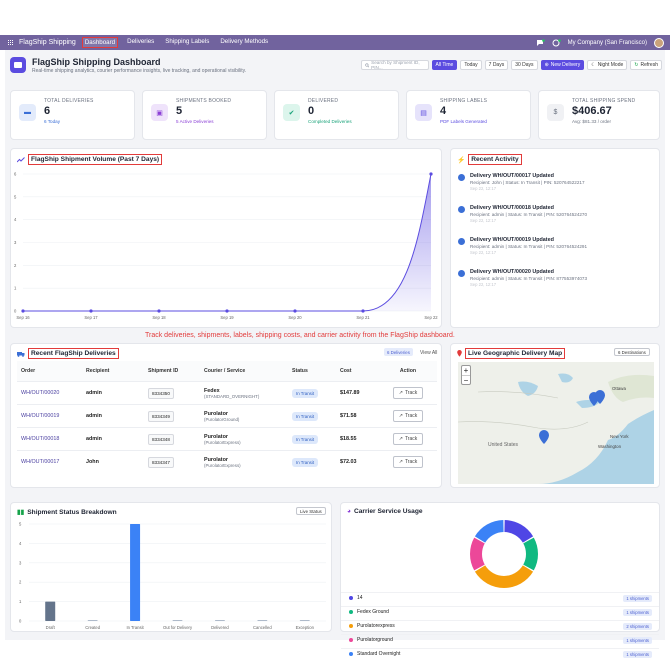 This screenshot has height=670, width=670. Describe the element at coordinates (466, 380) in the screenshot. I see `zoom-out-button: −` at that location.